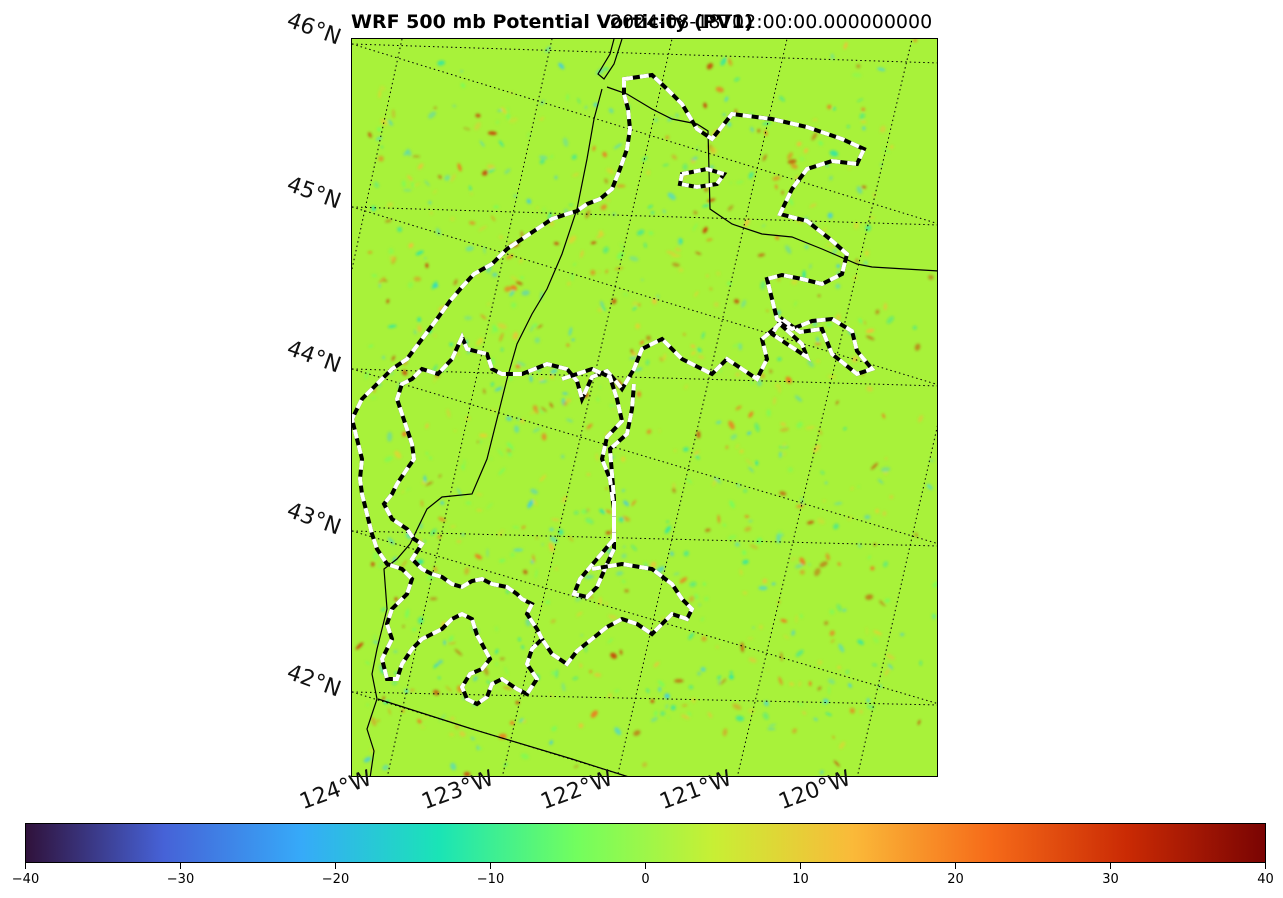  I want to click on lat-line-46-tilt, so click(644, 133).